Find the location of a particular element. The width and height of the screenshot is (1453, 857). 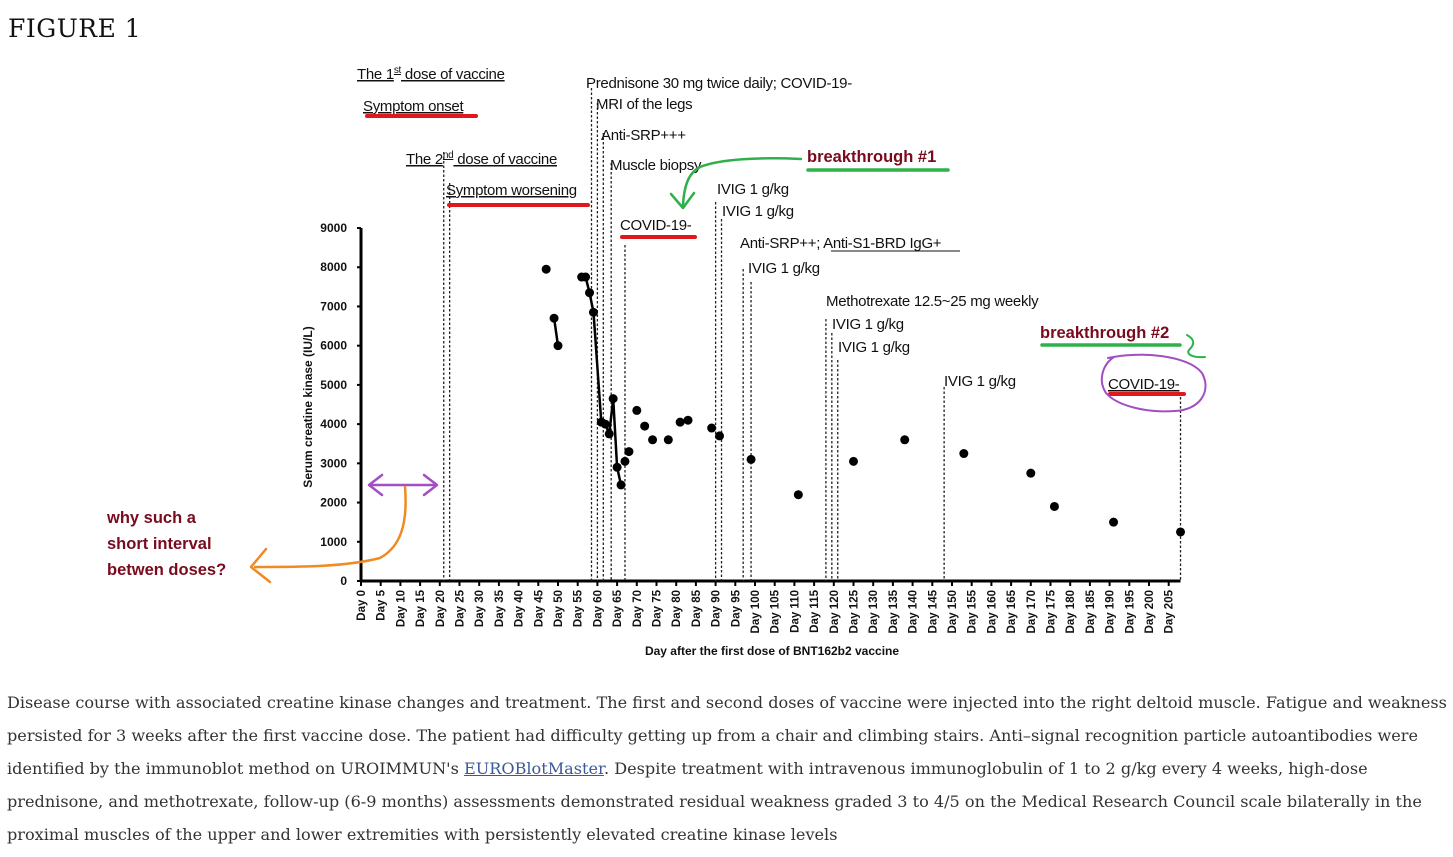

x-tick-label: Day 55 is located at coordinates (579, 608).